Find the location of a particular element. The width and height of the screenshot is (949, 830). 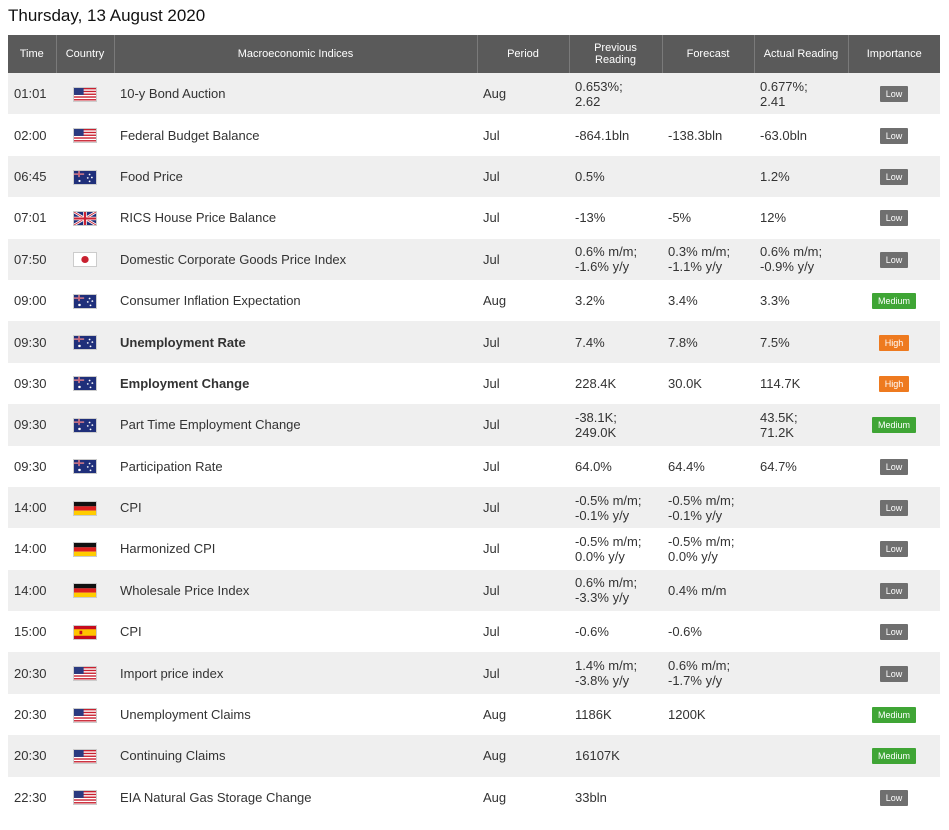

us-flag-icon is located at coordinates (85, 94).